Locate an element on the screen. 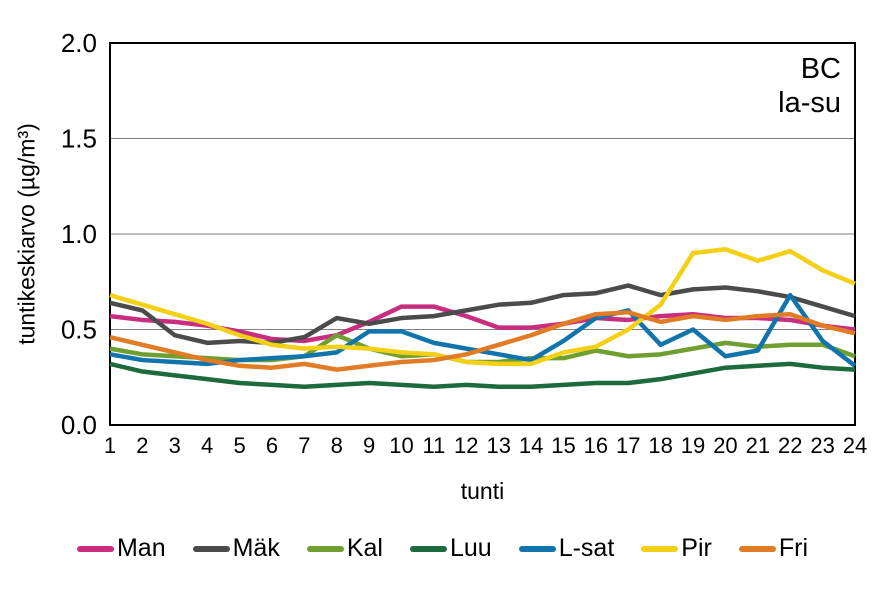  legend-item-L-sat: L-sat is located at coordinates (566, 548).